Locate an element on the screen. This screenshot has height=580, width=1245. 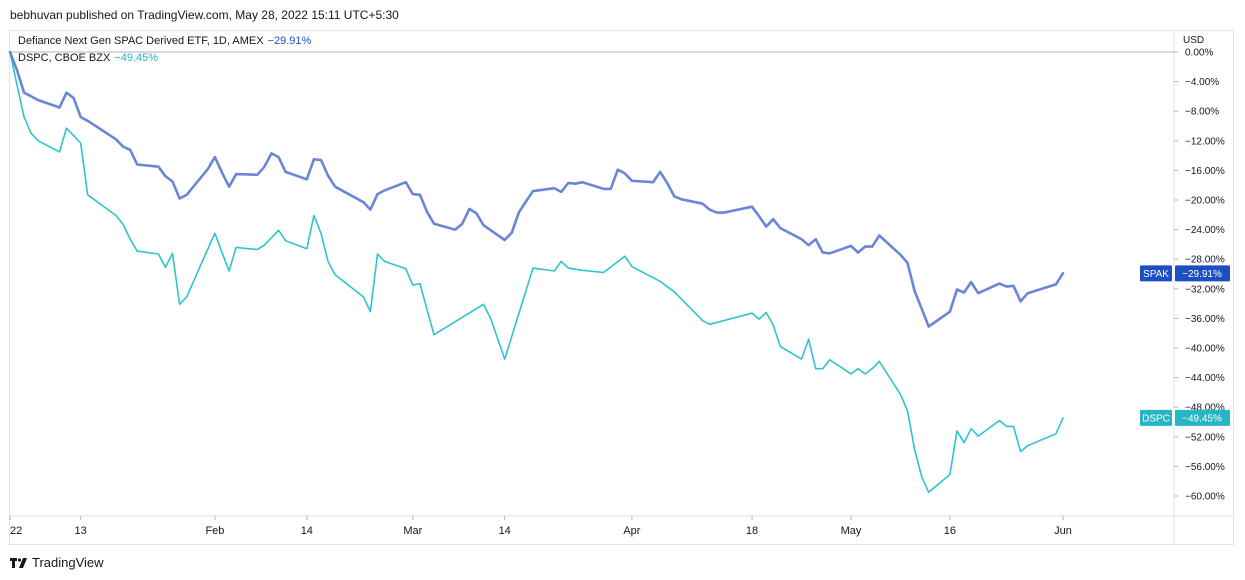
x-tick-label: 16 is located at coordinates (950, 531).